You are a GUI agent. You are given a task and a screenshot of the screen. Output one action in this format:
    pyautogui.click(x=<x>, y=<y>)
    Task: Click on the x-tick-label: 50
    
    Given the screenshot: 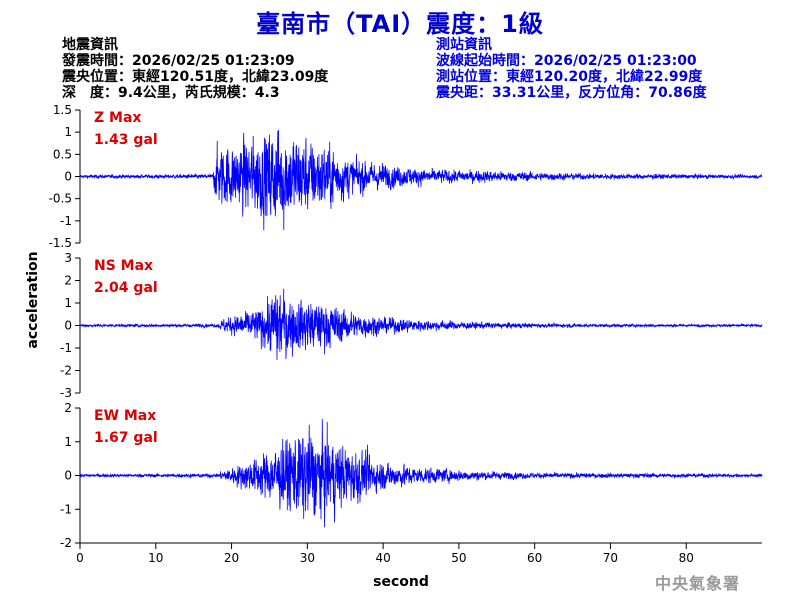 What is the action you would take?
    pyautogui.click(x=458, y=558)
    